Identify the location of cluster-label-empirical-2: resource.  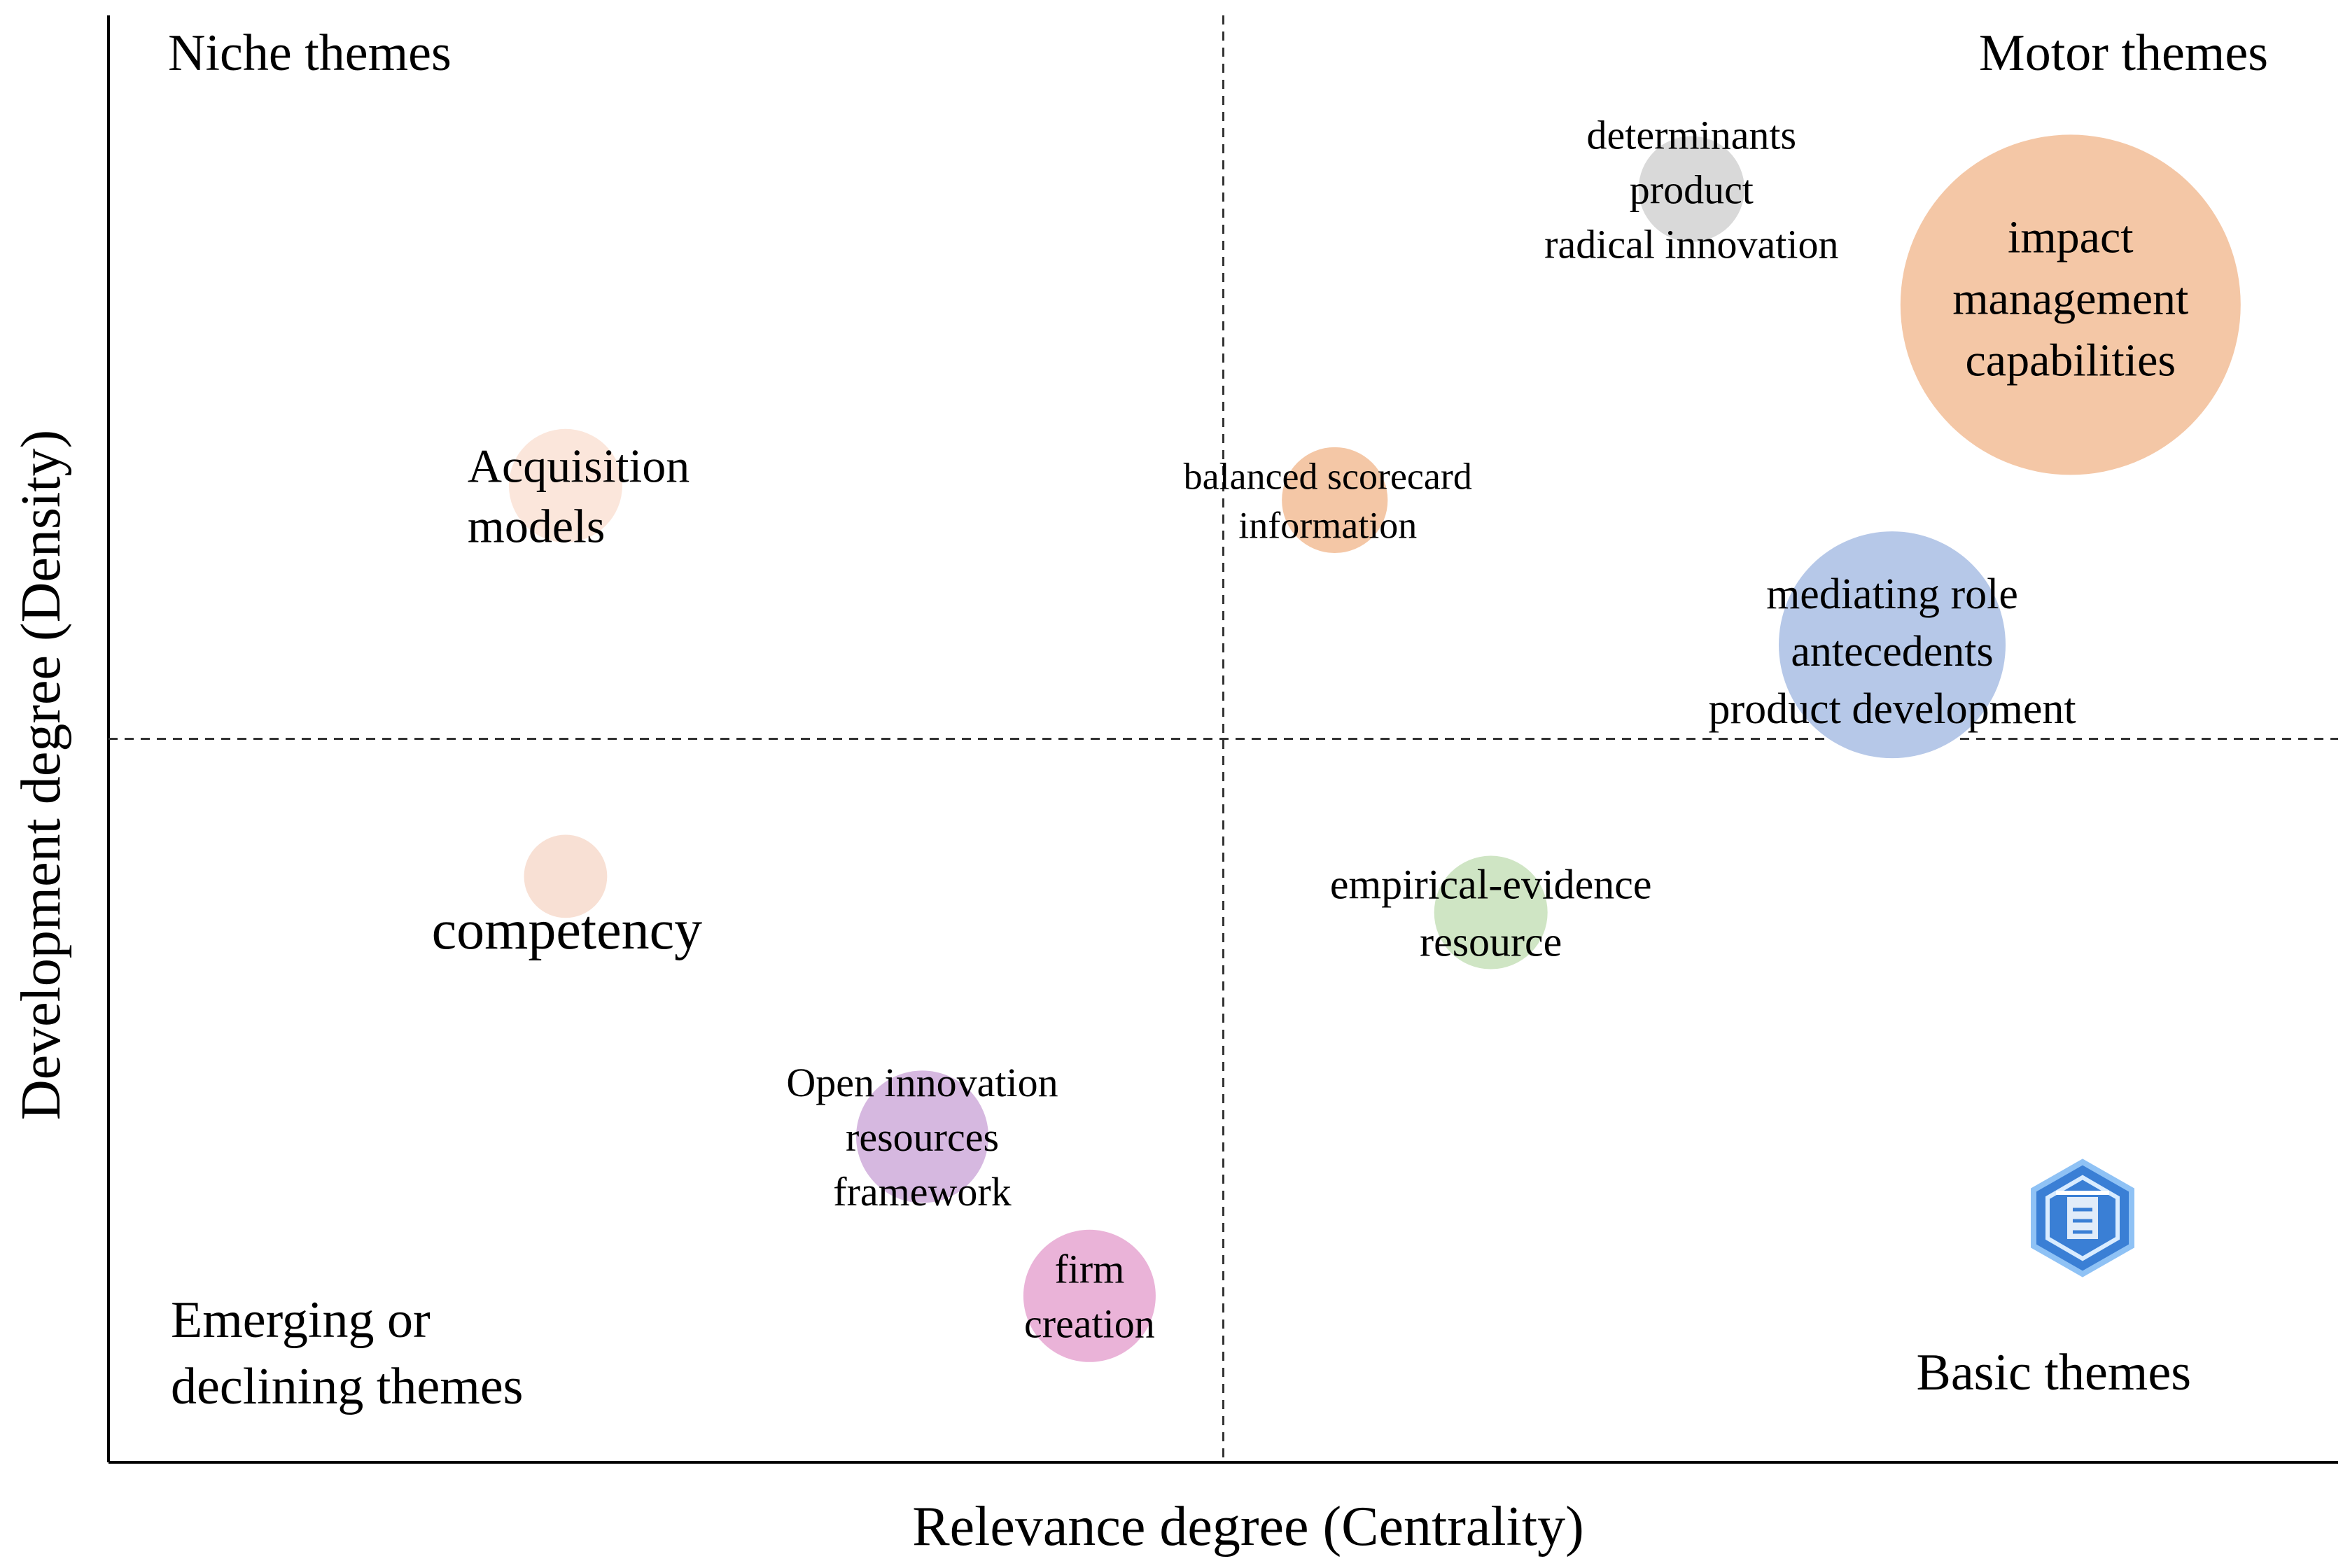
(1491, 942).